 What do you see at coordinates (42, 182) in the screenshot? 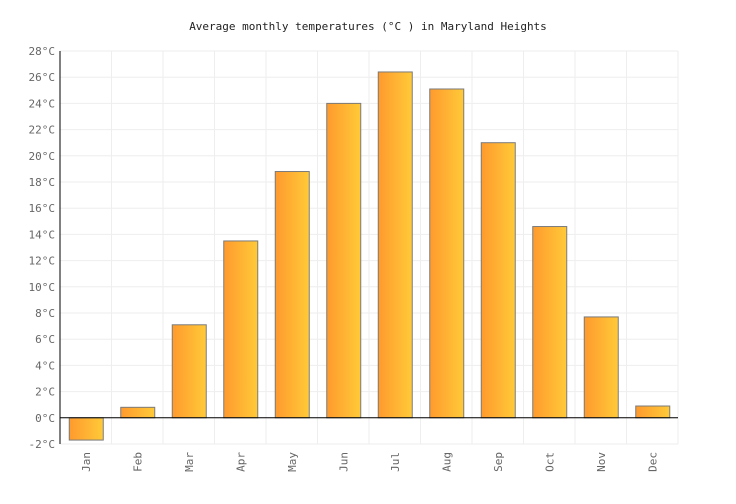
I see `y-tick-label: 18°C` at bounding box center [42, 182].